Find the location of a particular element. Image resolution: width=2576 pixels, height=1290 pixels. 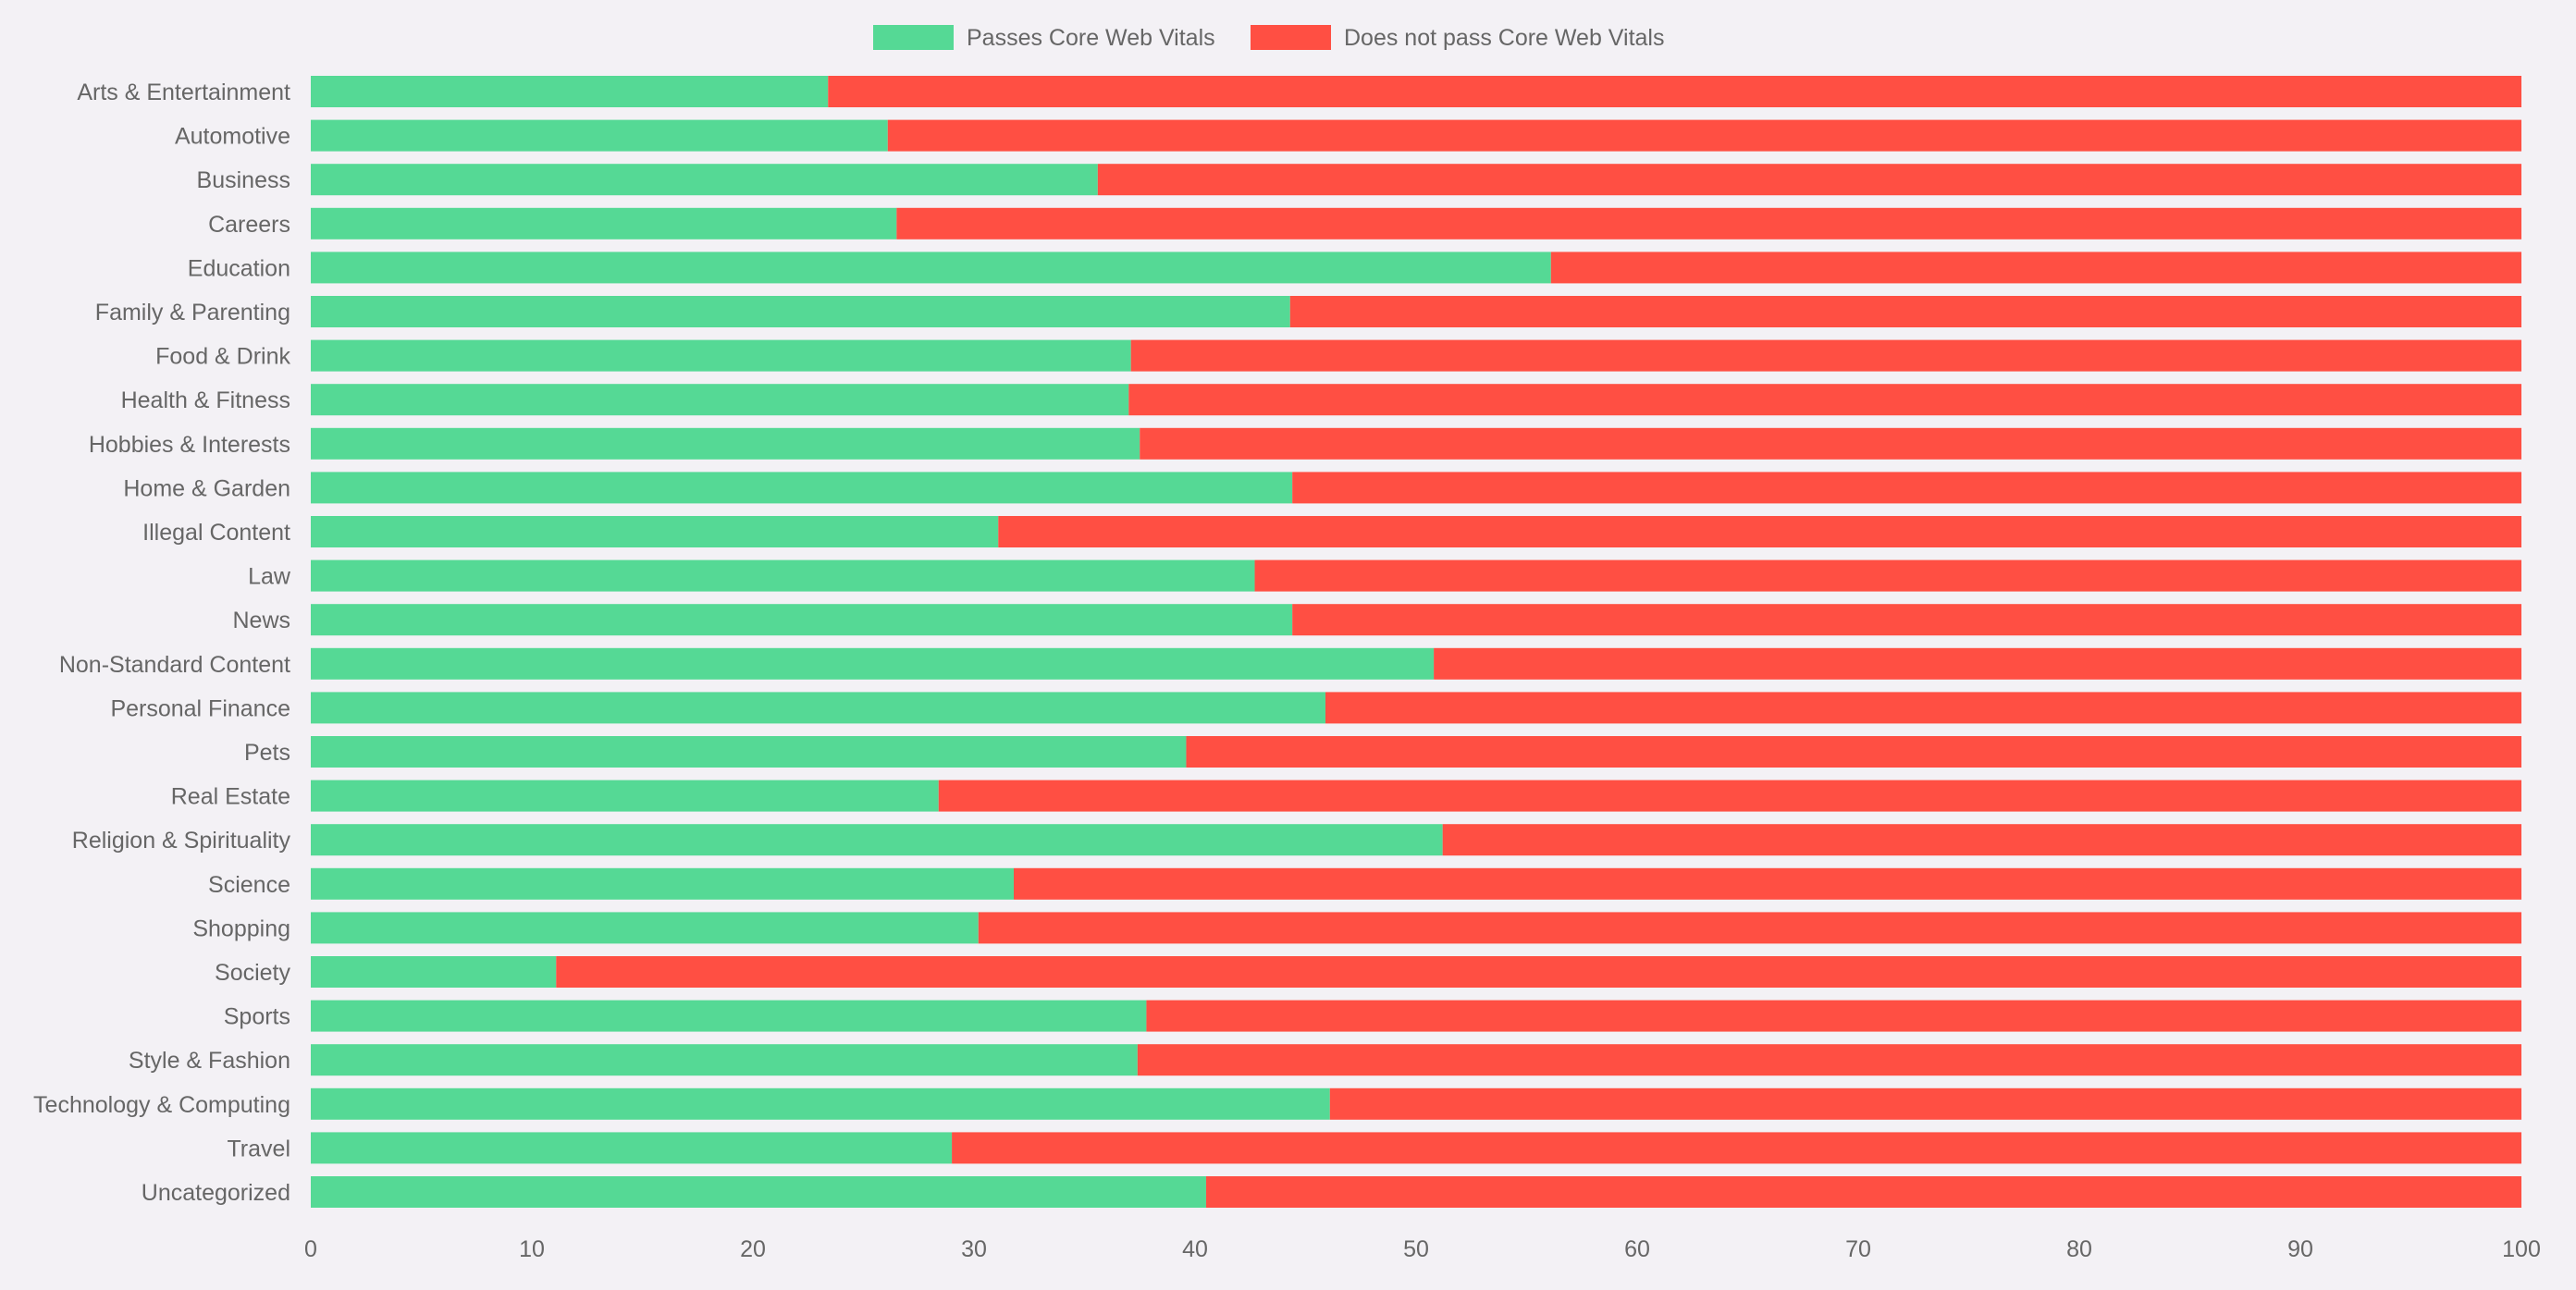

category-label-careers: Careers is located at coordinates (249, 225).